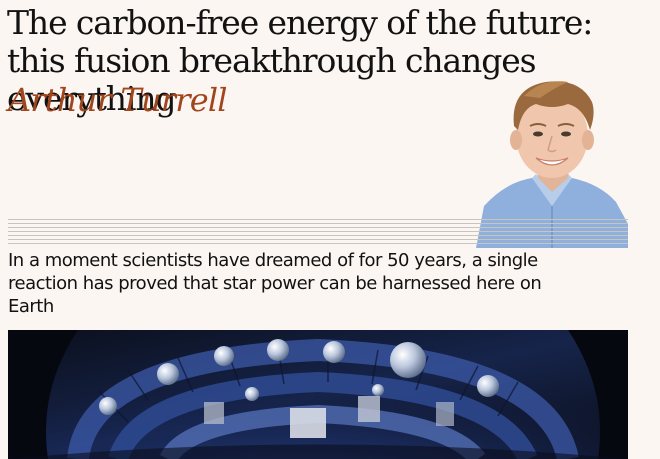  What do you see at coordinates (318, 233) in the screenshot?
I see `section-divider-rules` at bounding box center [318, 233].